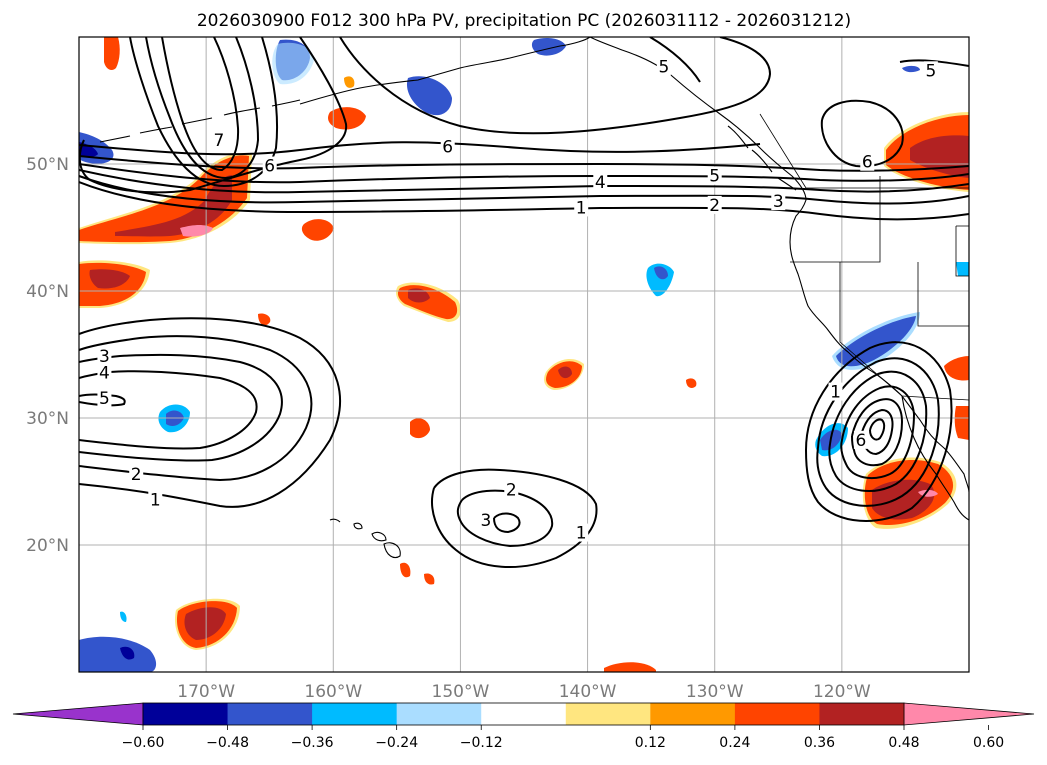  Describe the element at coordinates (445, 71) in the screenshot. I see `coastline-alaska-south` at that location.